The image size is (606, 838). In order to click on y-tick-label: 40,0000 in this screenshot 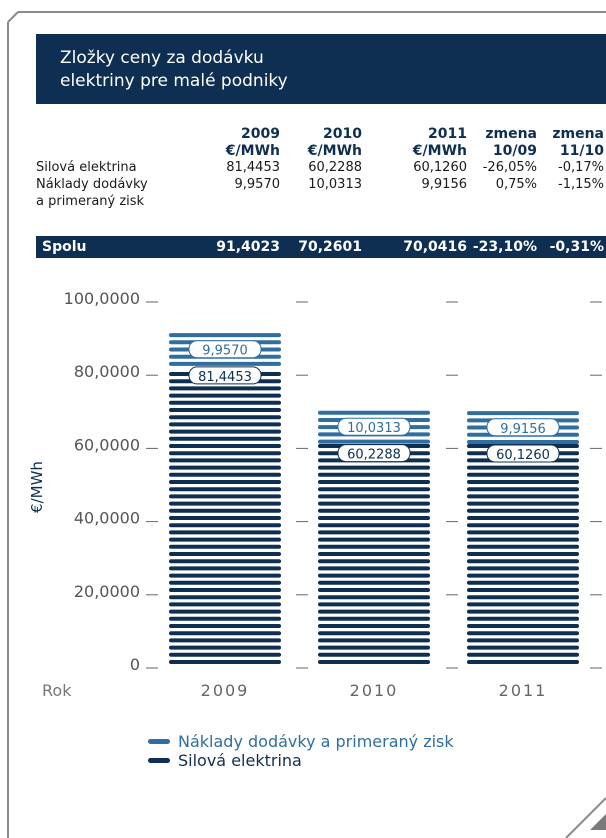, I will do `click(107, 518)`.